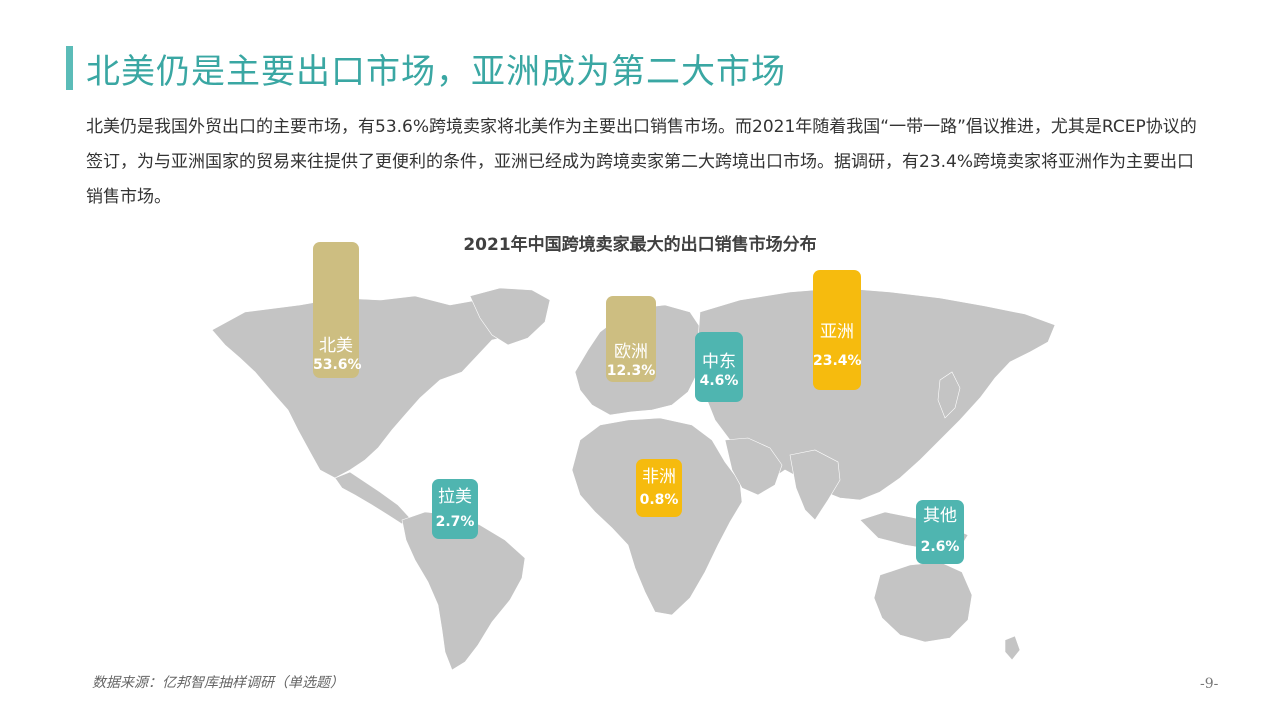 The width and height of the screenshot is (1280, 724). Describe the element at coordinates (631, 352) in the screenshot. I see `market-label: 欧洲` at that location.